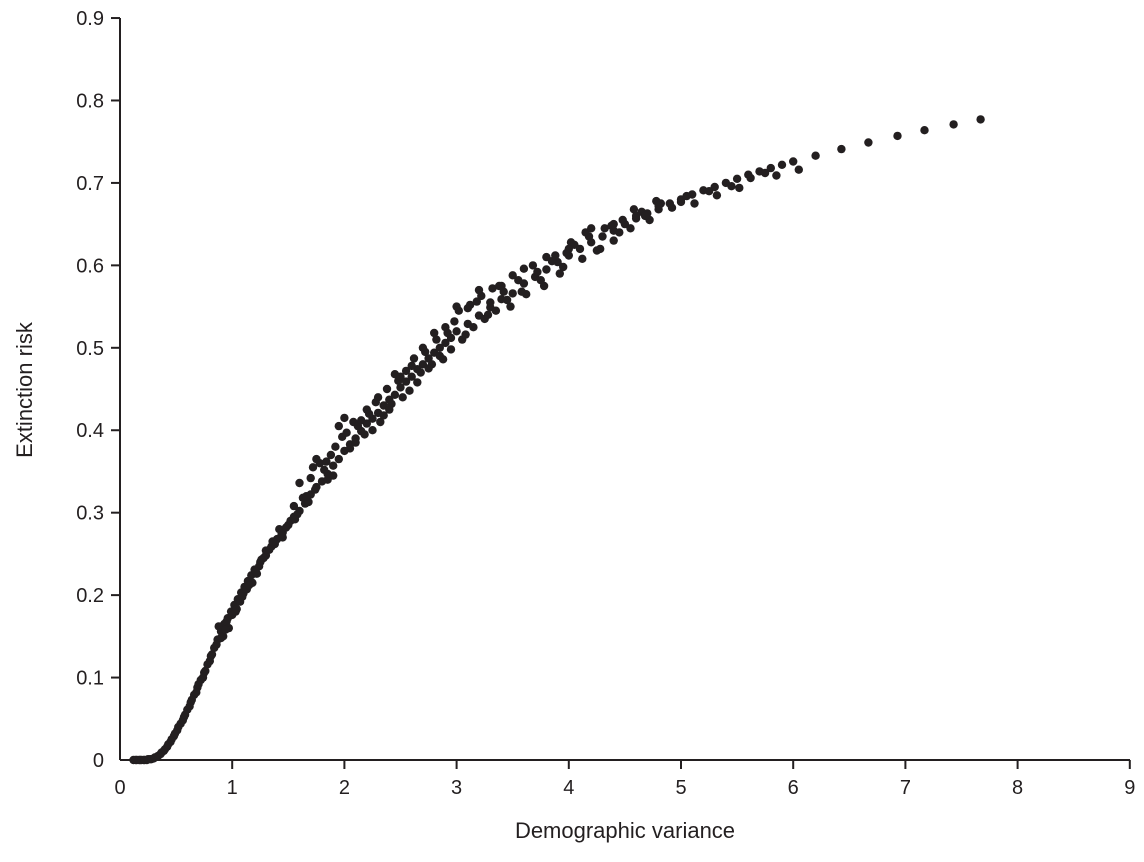 This screenshot has height=862, width=1144. Describe the element at coordinates (232, 788) in the screenshot. I see `x-tick-label: 1` at that location.